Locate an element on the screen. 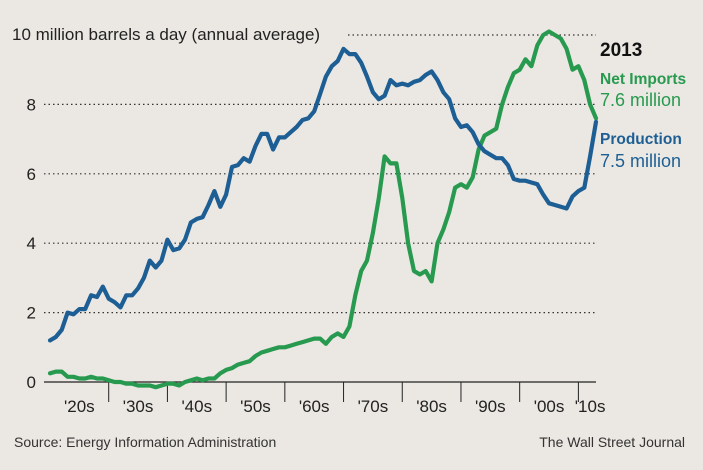 This screenshot has width=703, height=470. production-label: Production is located at coordinates (641, 139).